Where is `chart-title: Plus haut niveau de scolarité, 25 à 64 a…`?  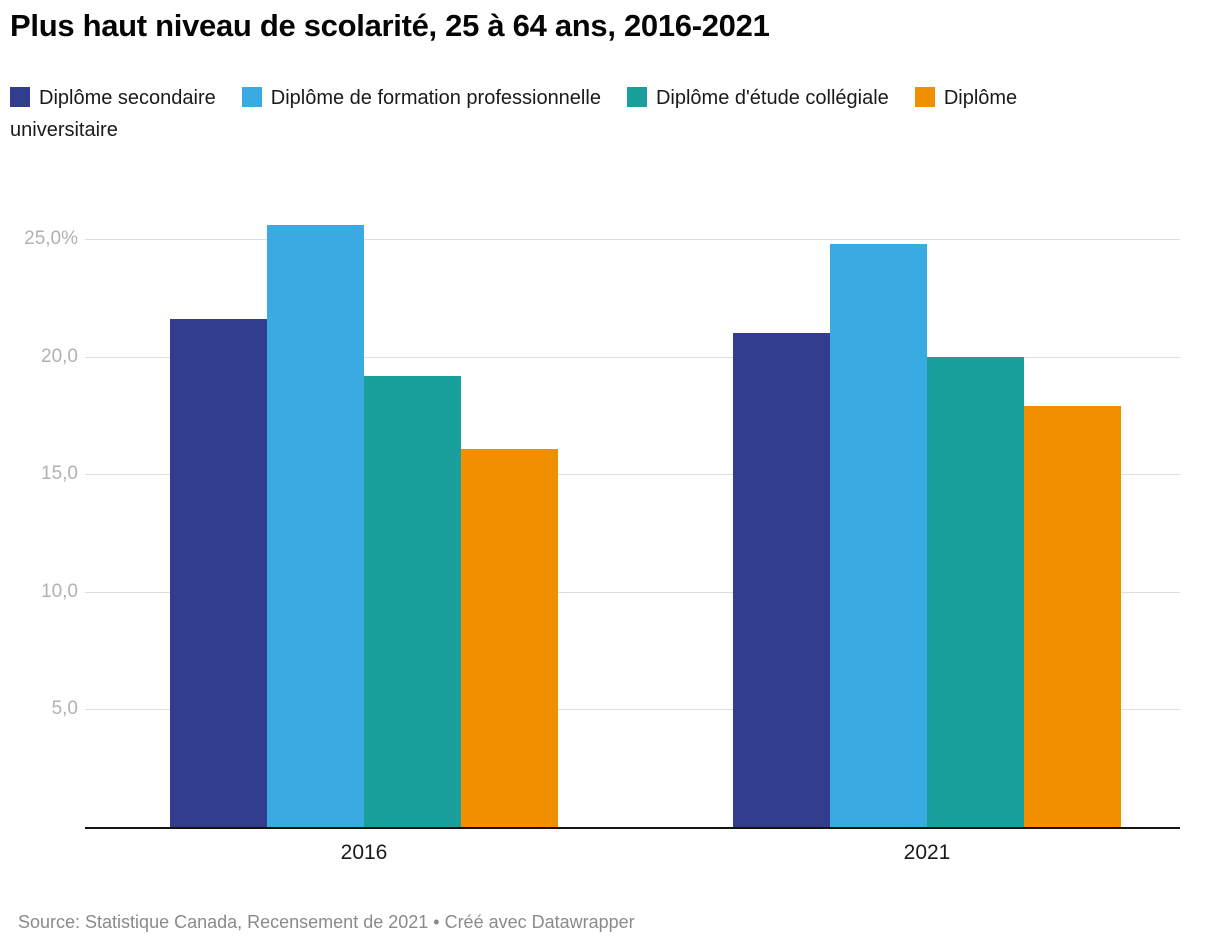 chart-title: Plus haut niveau de scolarité, 25 à 64 a… is located at coordinates (390, 25).